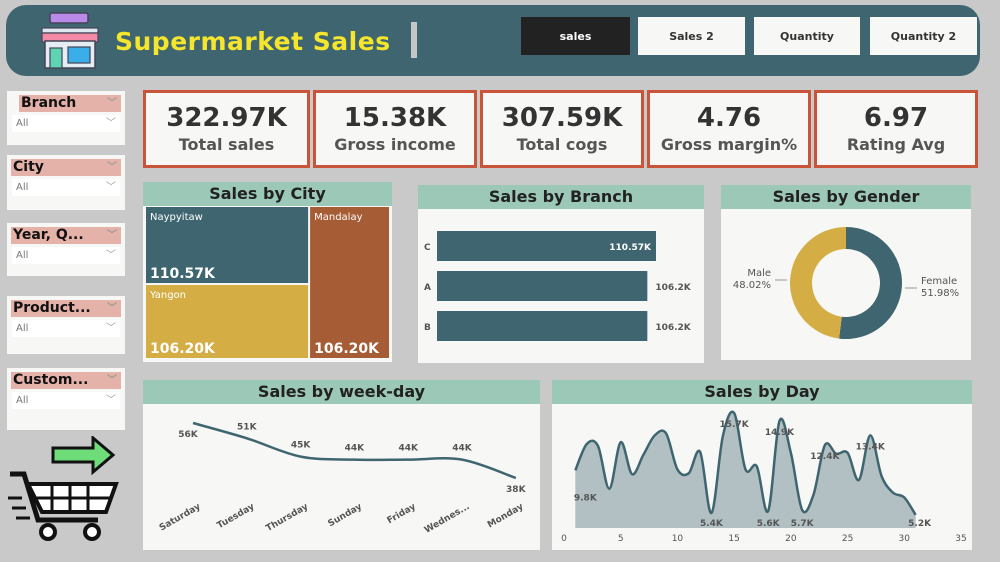 The height and width of the screenshot is (562, 1000). What do you see at coordinates (349, 282) in the screenshot?
I see `treemap-tile-mandalay` at bounding box center [349, 282].